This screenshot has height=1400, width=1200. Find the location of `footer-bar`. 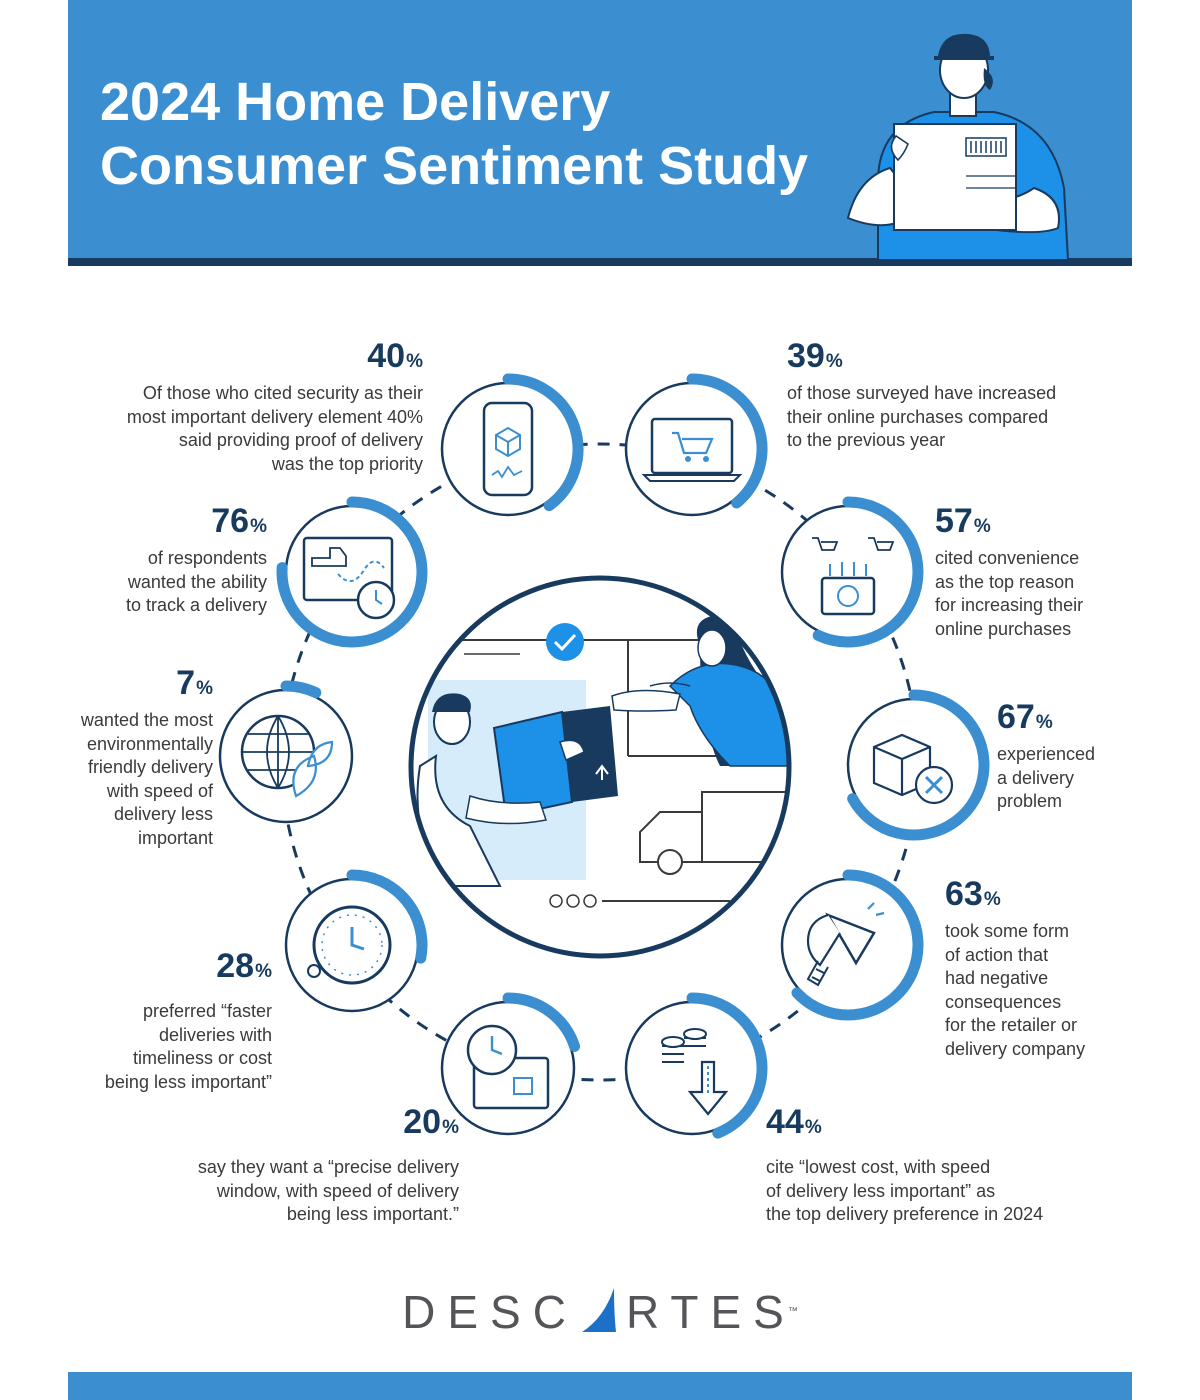

footer-bar is located at coordinates (600, 1386).